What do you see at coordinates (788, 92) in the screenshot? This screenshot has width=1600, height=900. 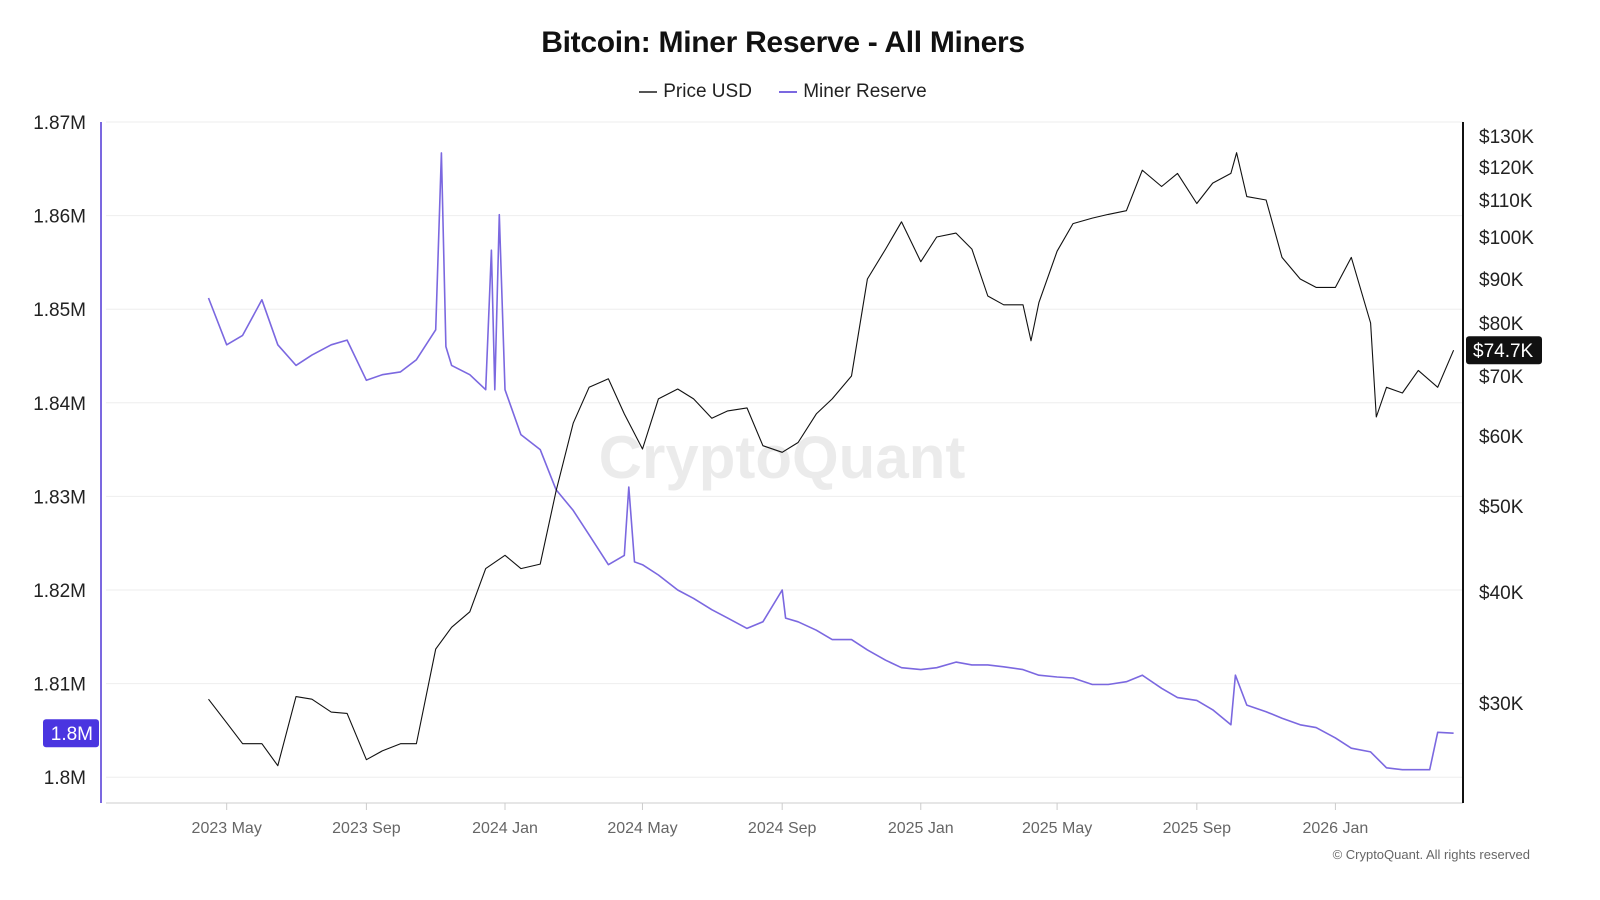 I see `legend-swatch-reserve` at bounding box center [788, 92].